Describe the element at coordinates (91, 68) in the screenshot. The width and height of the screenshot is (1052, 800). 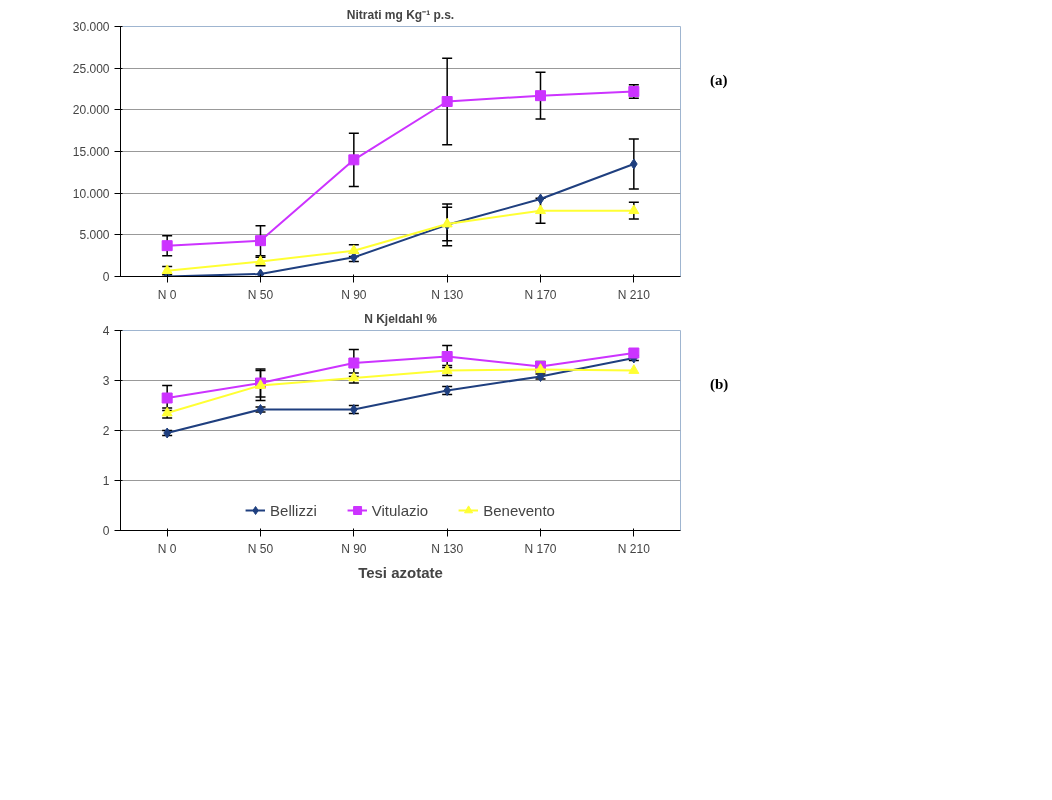
I see `y-tick-label: 25.000` at that location.